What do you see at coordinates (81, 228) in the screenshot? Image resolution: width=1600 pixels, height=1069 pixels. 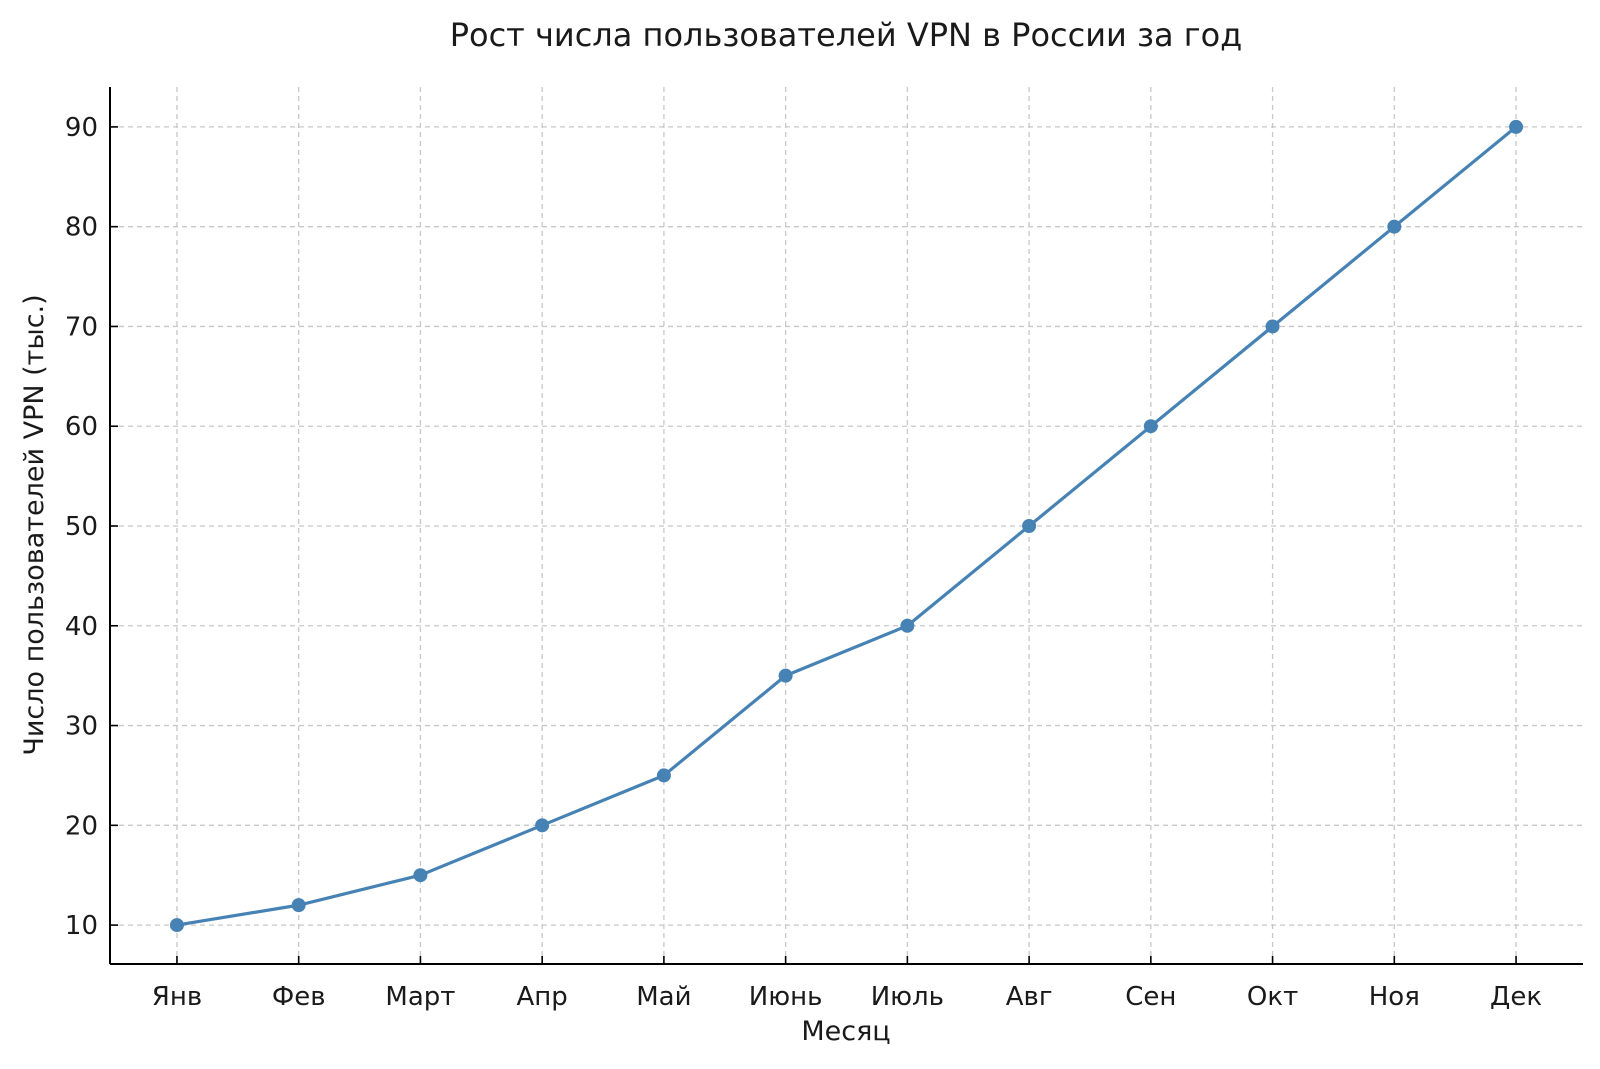 I see `y-tick-label: 80` at bounding box center [81, 228].